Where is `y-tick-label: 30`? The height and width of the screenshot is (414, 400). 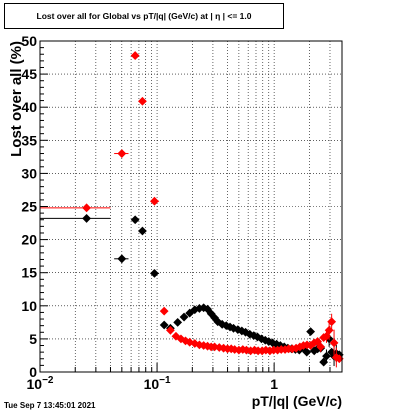
y-tick-label: 30 is located at coordinates (29, 173).